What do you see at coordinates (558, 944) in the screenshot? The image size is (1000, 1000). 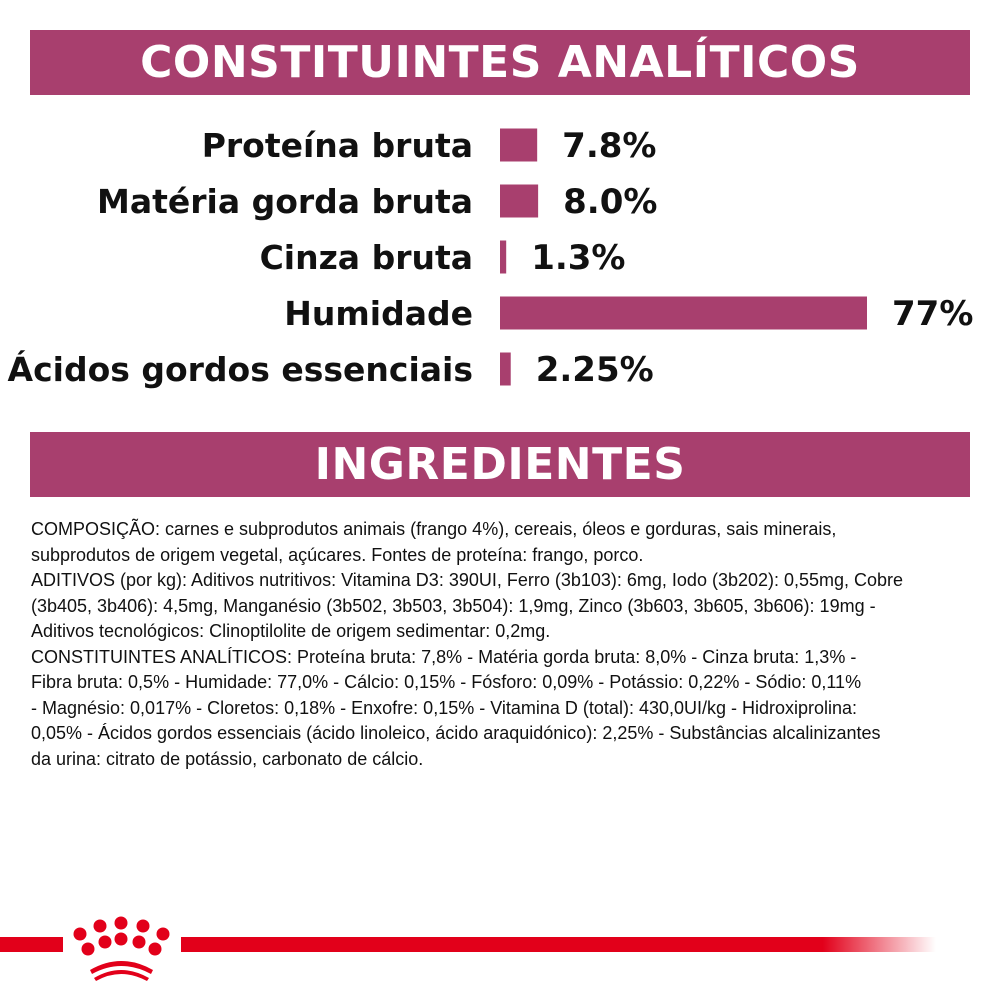 I see `logo-line-right` at bounding box center [558, 944].